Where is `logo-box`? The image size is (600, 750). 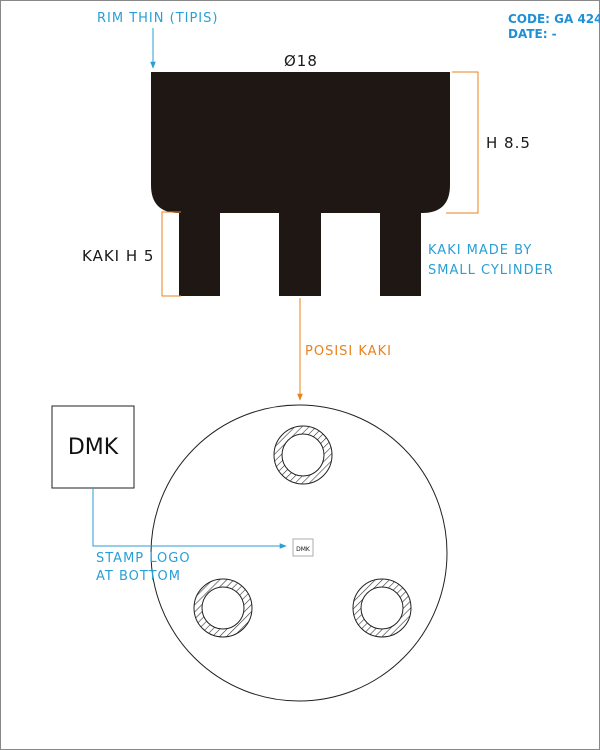 logo-box is located at coordinates (93, 447).